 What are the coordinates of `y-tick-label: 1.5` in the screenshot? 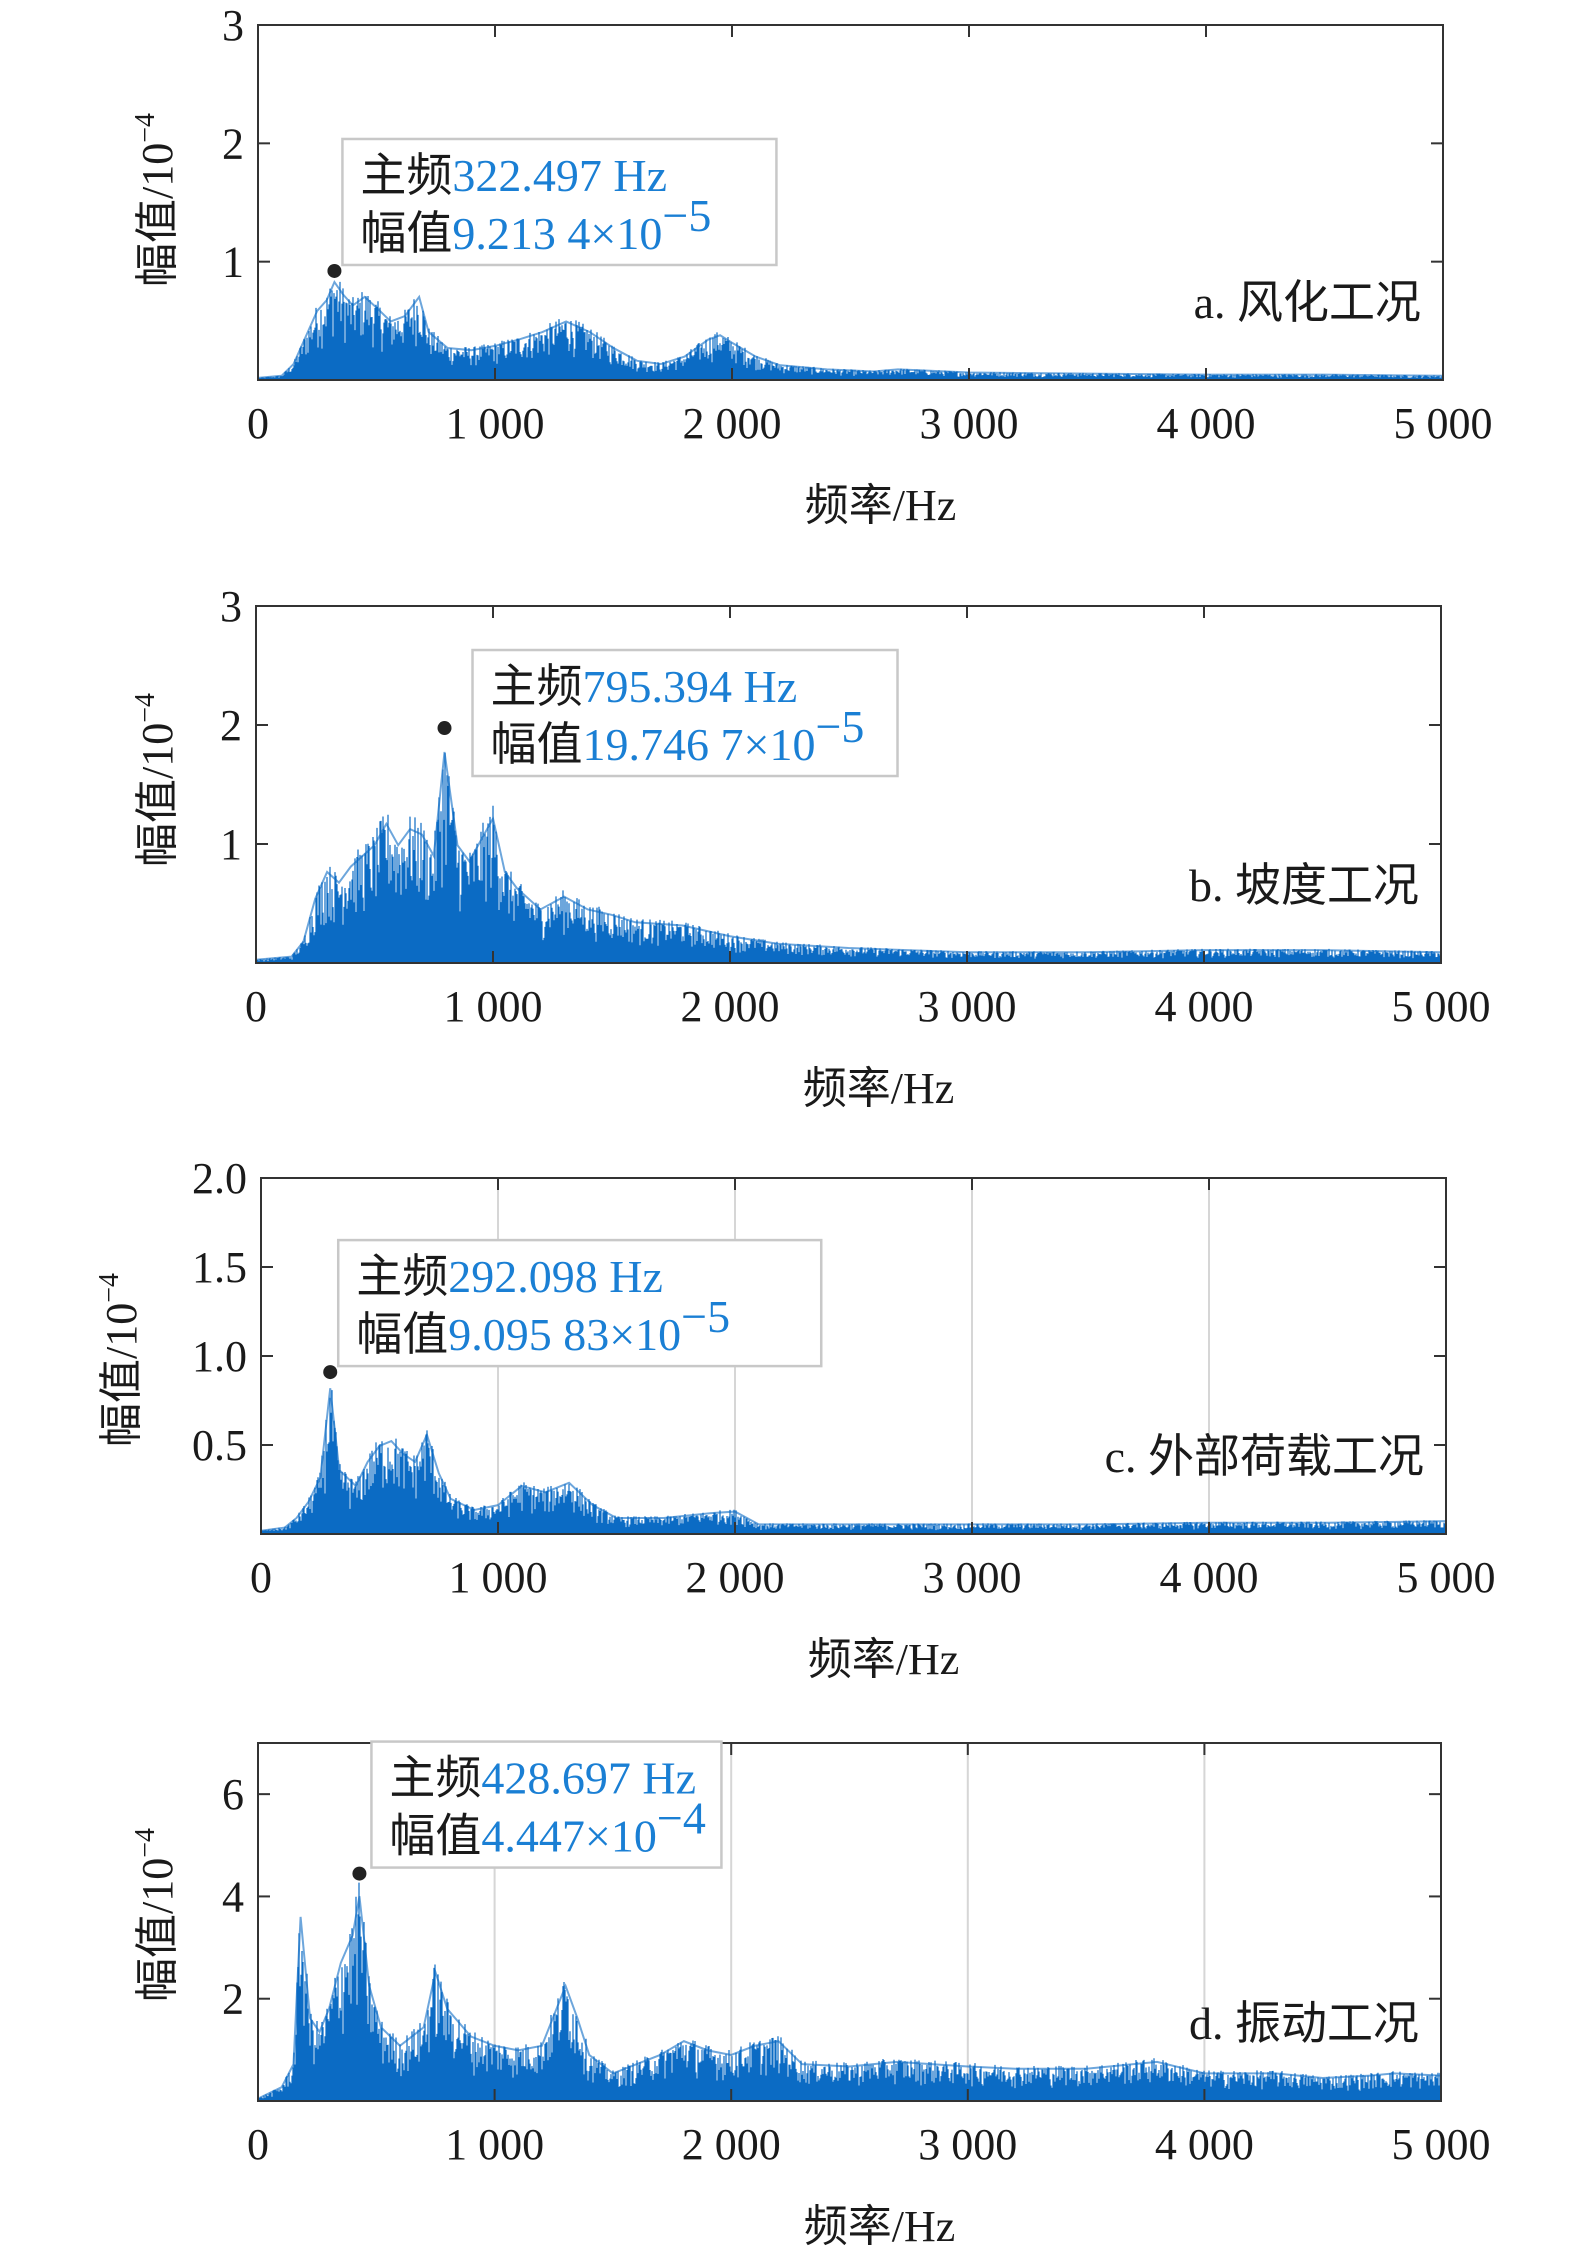 It's located at (219, 1267).